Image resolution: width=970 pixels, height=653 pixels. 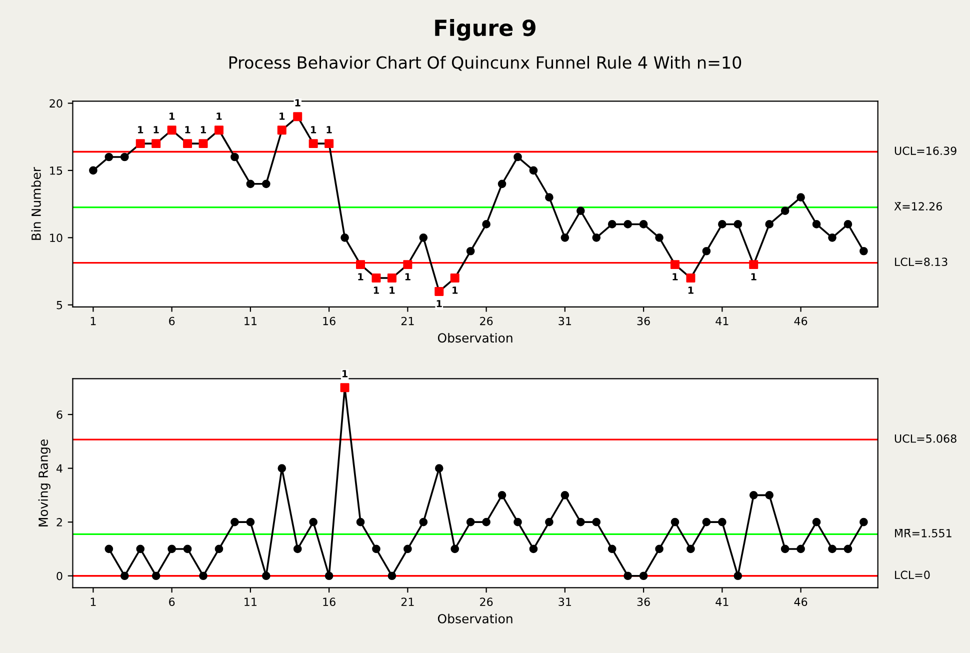 What do you see at coordinates (485, 63) in the screenshot?
I see `chart-subtitle: Process Behavior Chart Of Quincunx Funnel Rule 4 With n=10` at bounding box center [485, 63].